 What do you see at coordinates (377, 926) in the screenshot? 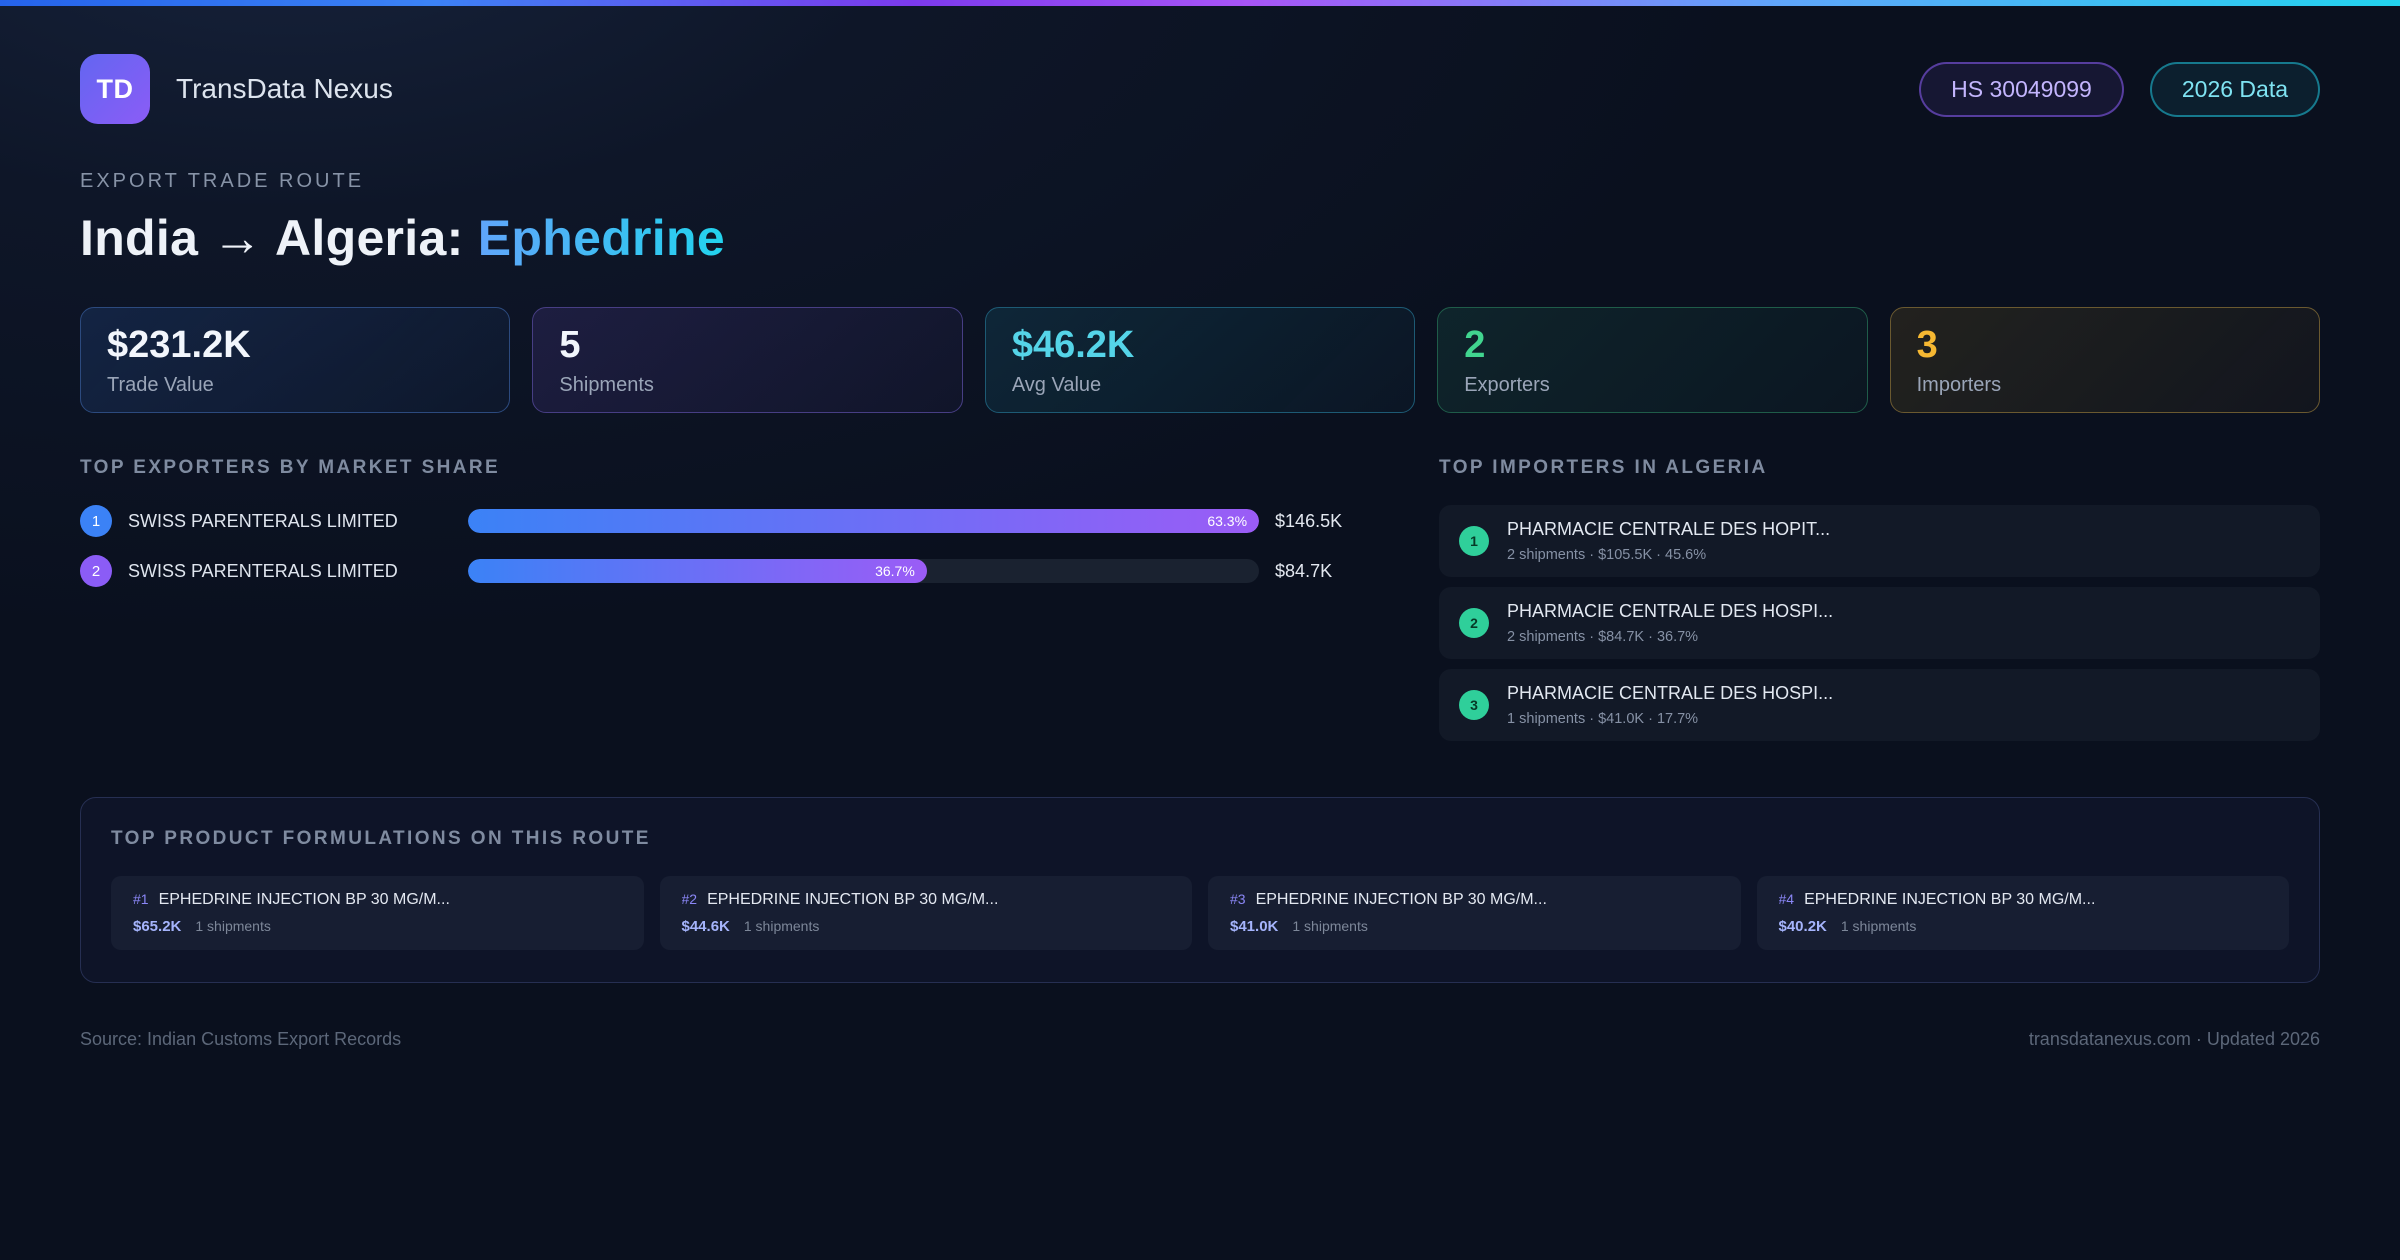
I see `product-meta-line: $65.2K 1 shipments` at bounding box center [377, 926].